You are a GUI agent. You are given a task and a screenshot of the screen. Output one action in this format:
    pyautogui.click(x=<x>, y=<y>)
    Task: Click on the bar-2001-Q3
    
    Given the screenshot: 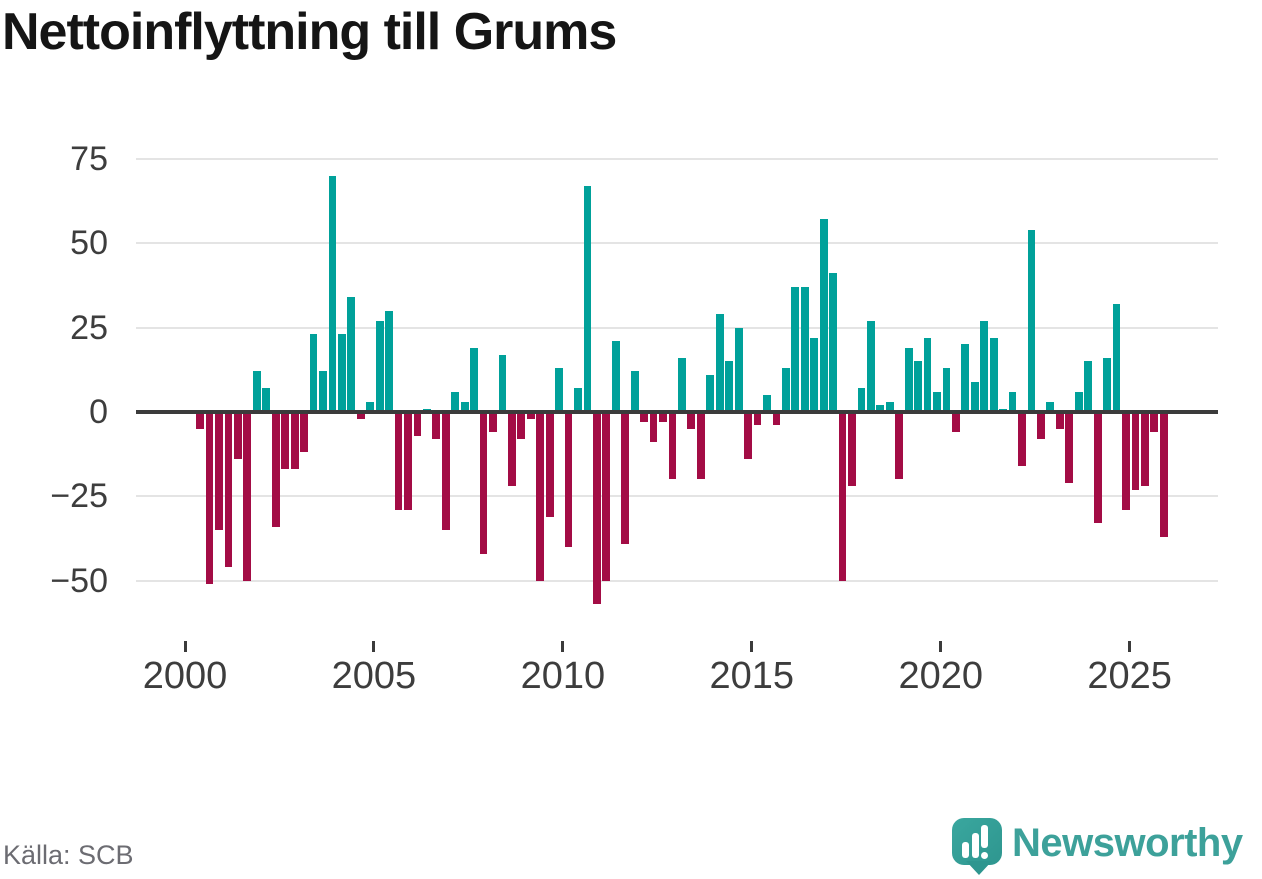 What is the action you would take?
    pyautogui.click(x=247, y=496)
    